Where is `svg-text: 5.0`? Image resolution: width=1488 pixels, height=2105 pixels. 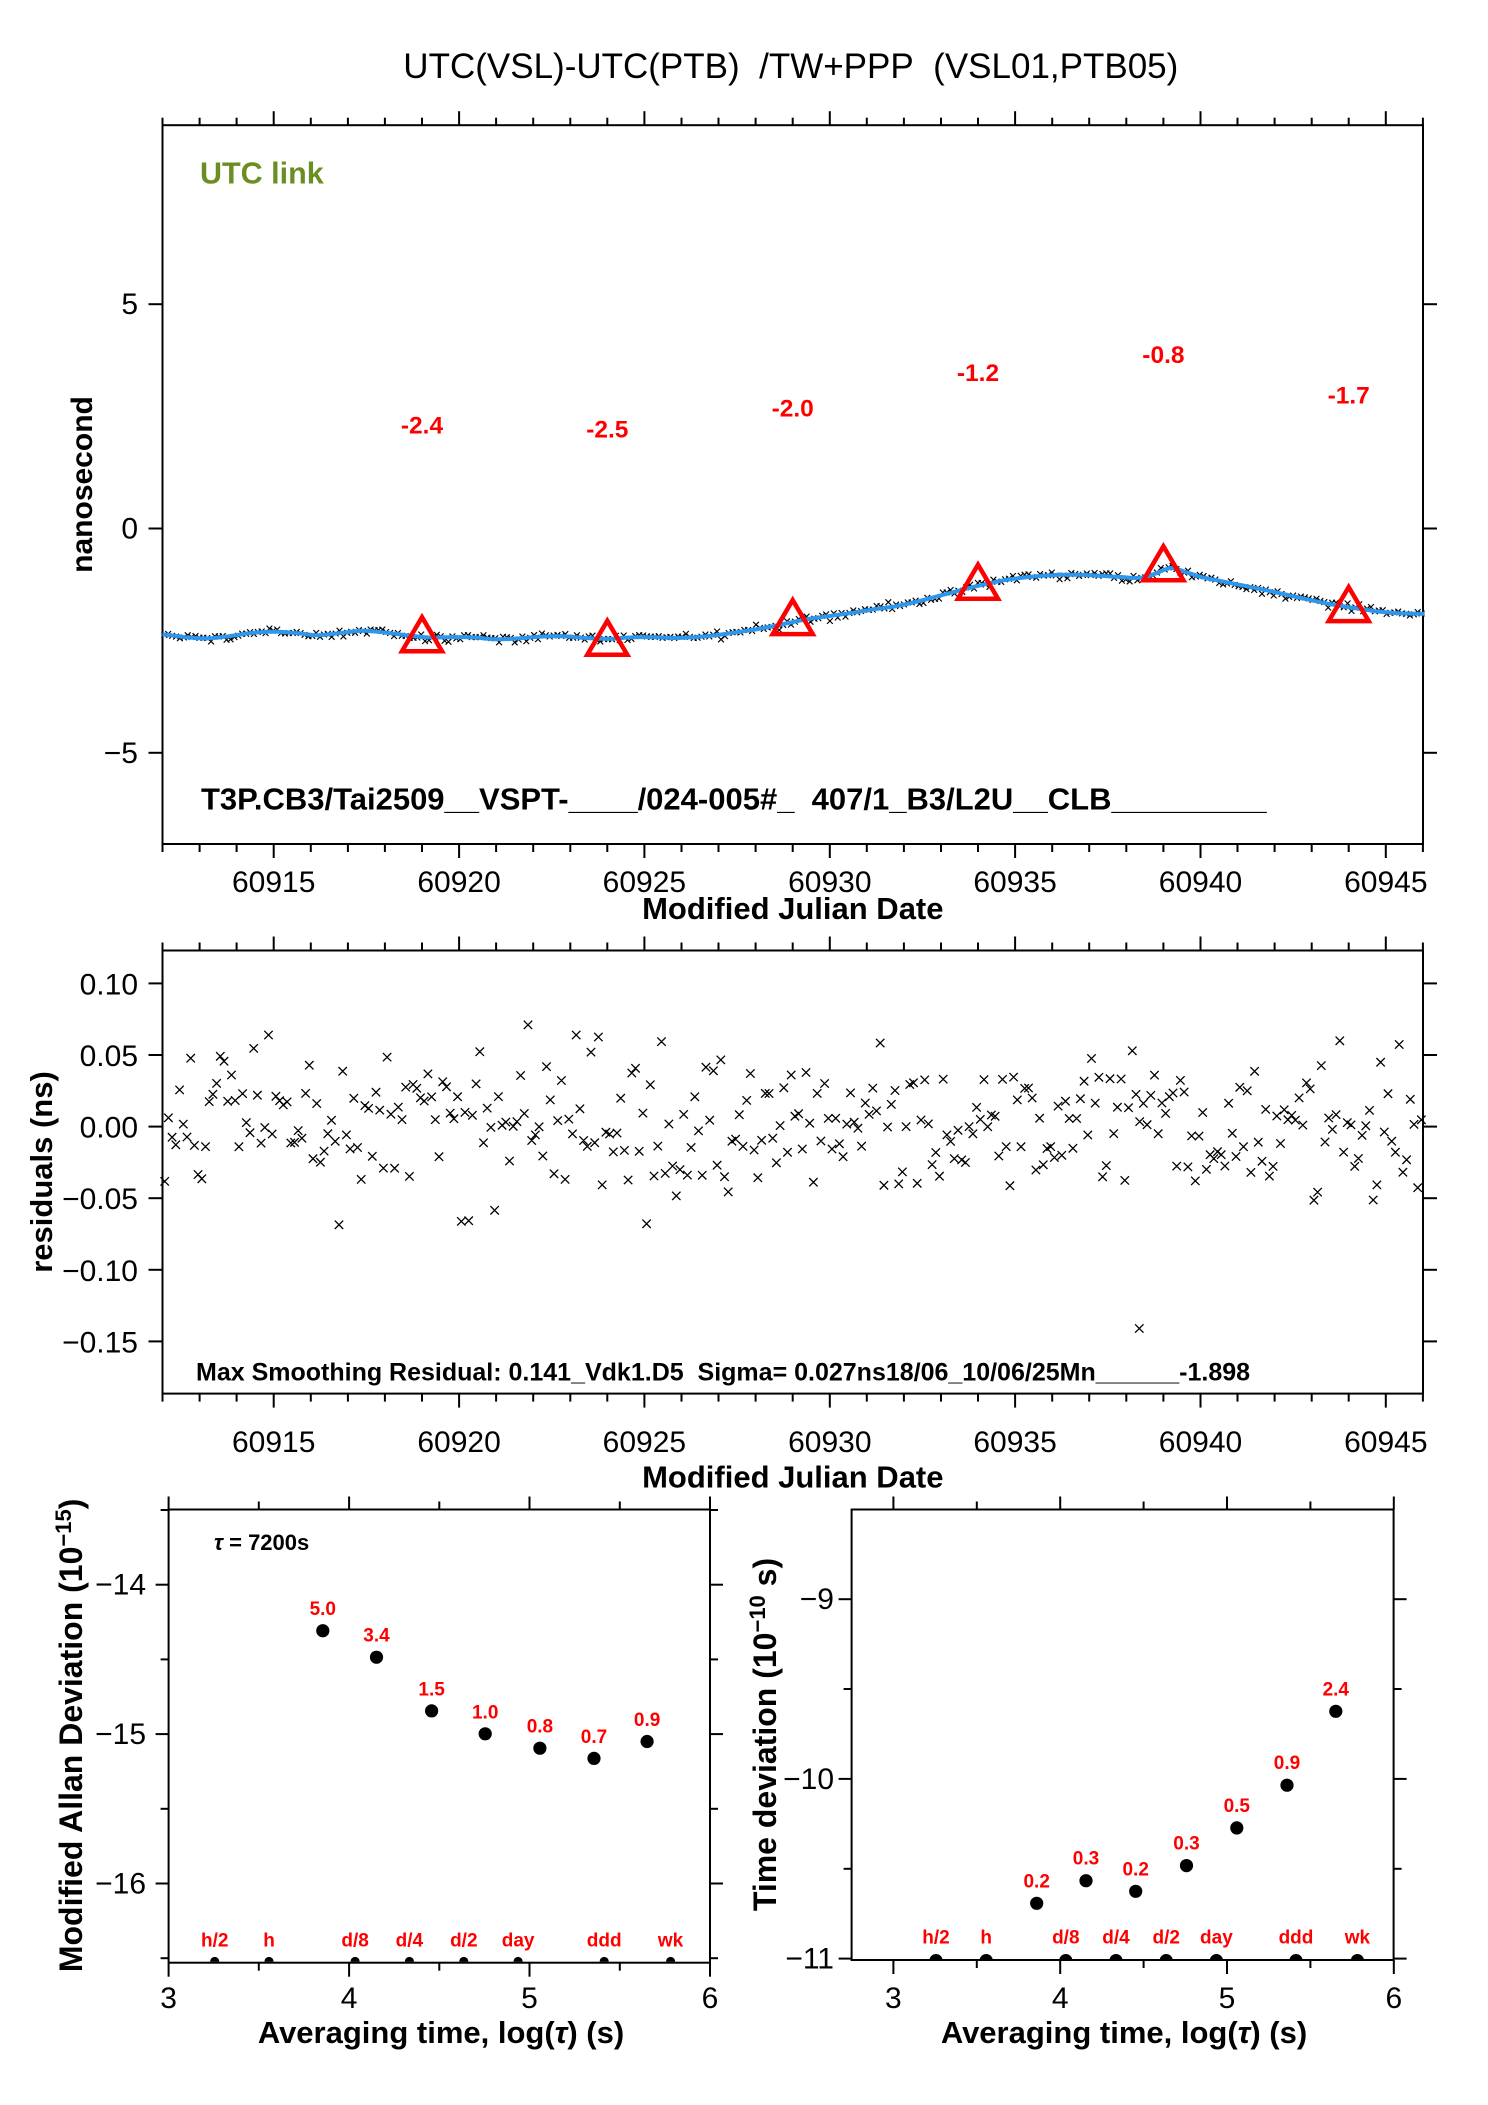
svg-text: 5.0 is located at coordinates (323, 1609).